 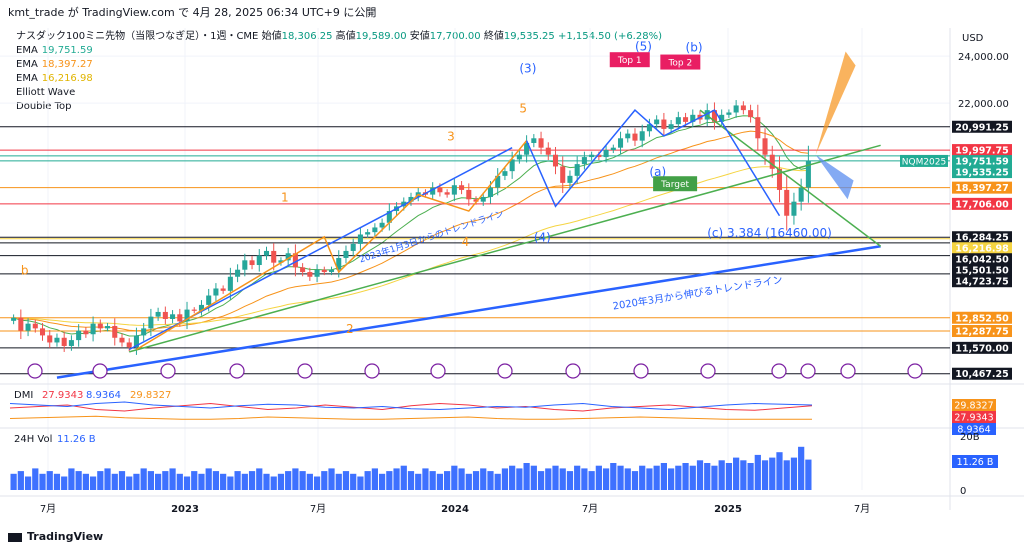 I want to click on price-tag-label: 15,501.50, so click(x=982, y=271).